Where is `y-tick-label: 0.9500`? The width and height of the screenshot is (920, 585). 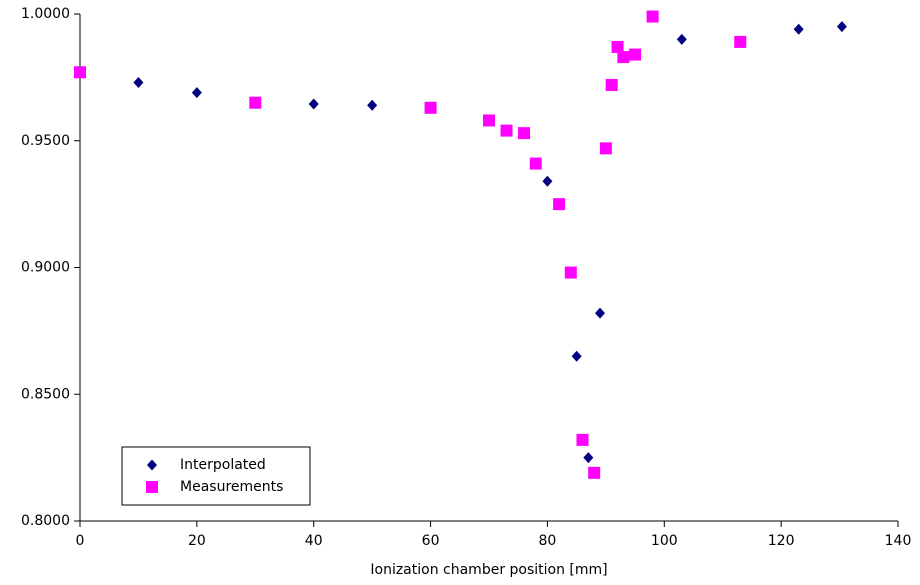
y-tick-label: 0.9500 is located at coordinates (45, 141).